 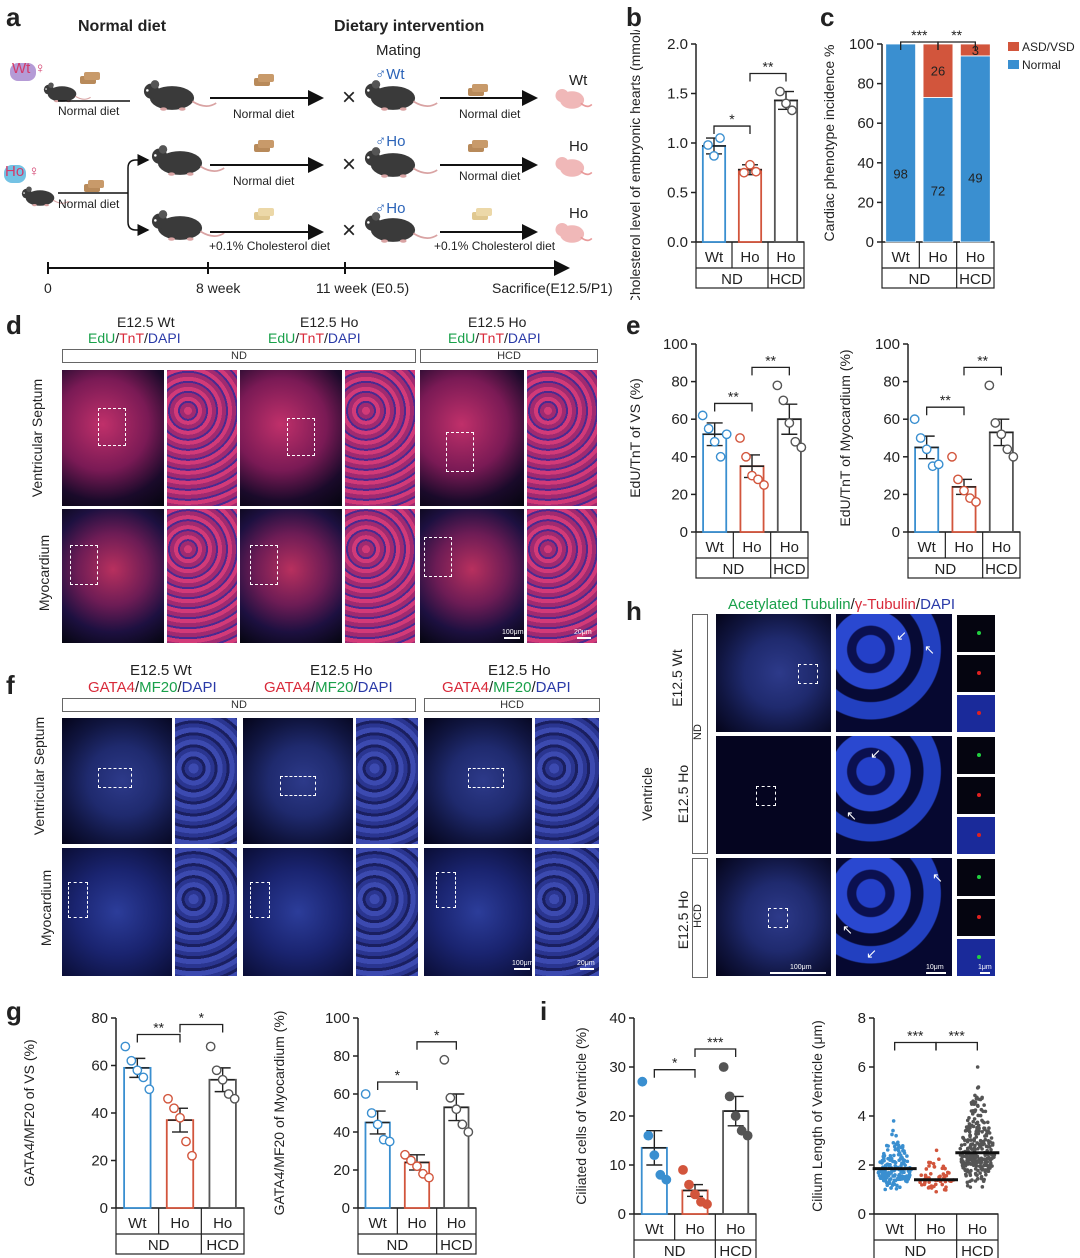 What do you see at coordinates (735, 1250) in the screenshot?
I see `i1-group-hcd: HCD` at bounding box center [735, 1250].